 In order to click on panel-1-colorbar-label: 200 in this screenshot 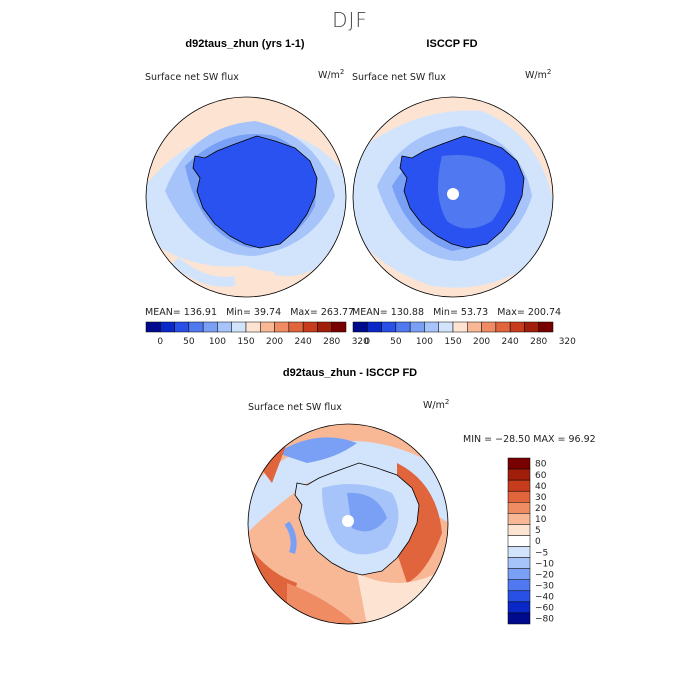, I will do `click(274, 342)`.